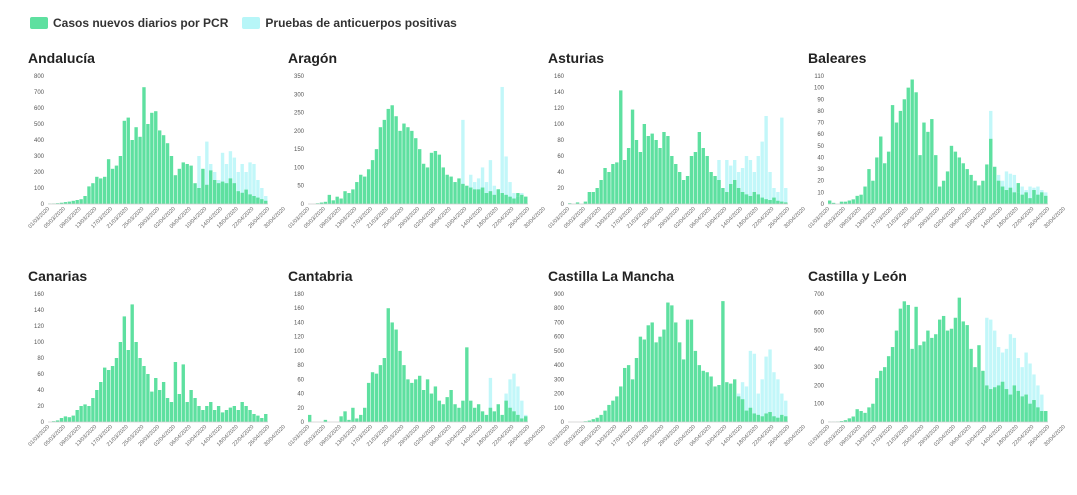 The height and width of the screenshot is (495, 1077). Describe the element at coordinates (299, 114) in the screenshot. I see `y-tick-label: 250` at that location.